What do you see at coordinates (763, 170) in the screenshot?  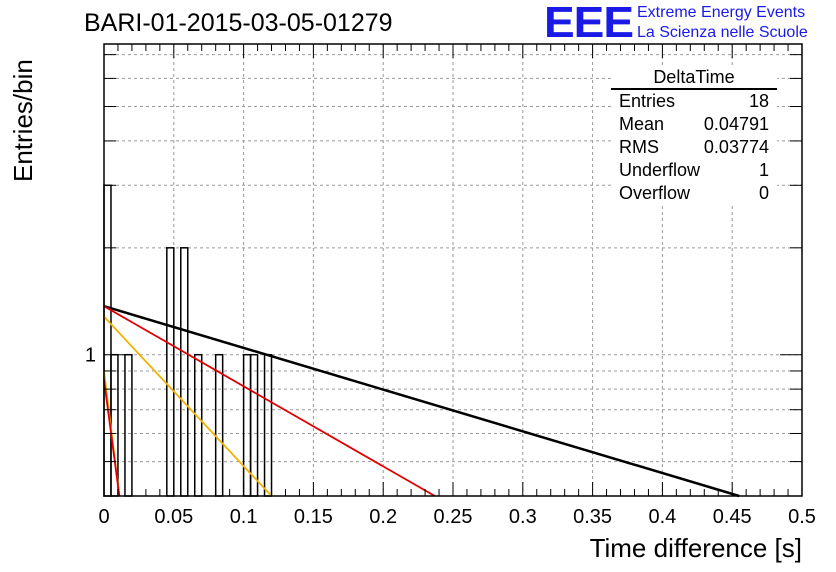 I see `stats-value: 1` at bounding box center [763, 170].